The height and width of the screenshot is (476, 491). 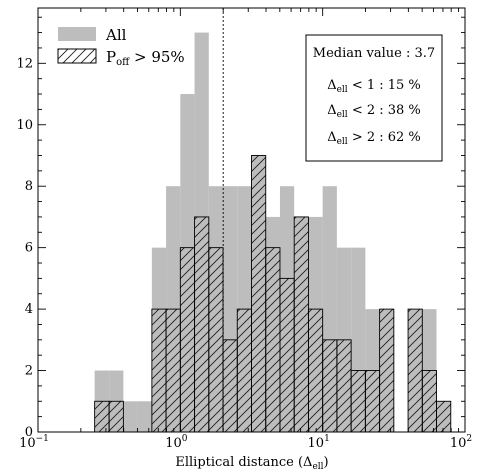 I want to click on y-tick-label: 2, so click(x=29, y=371).